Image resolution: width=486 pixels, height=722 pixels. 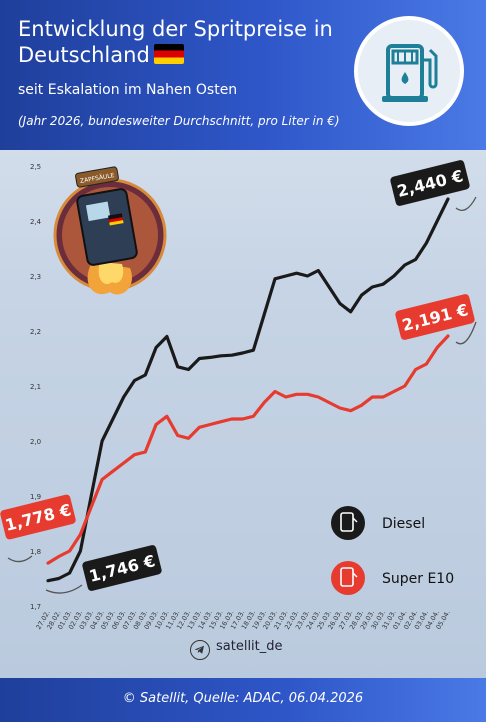 I want to click on y-tick-label: 2,3, so click(x=35, y=277).